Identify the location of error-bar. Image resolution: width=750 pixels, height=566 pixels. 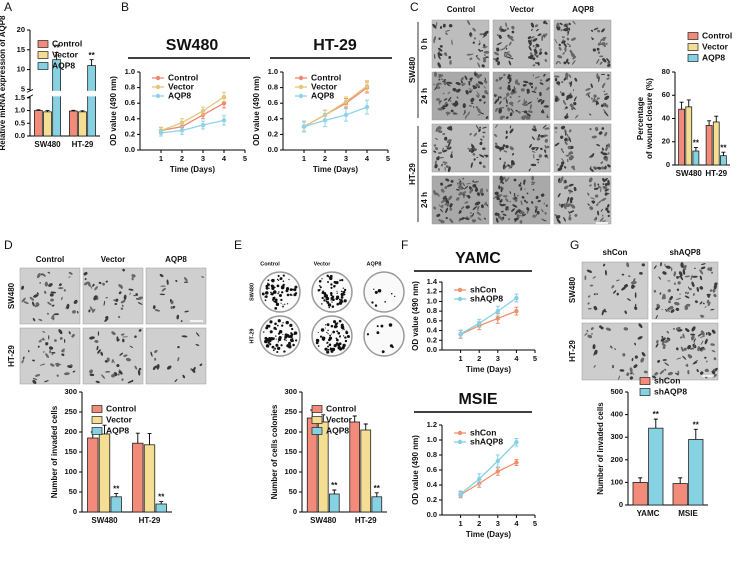
(681, 105).